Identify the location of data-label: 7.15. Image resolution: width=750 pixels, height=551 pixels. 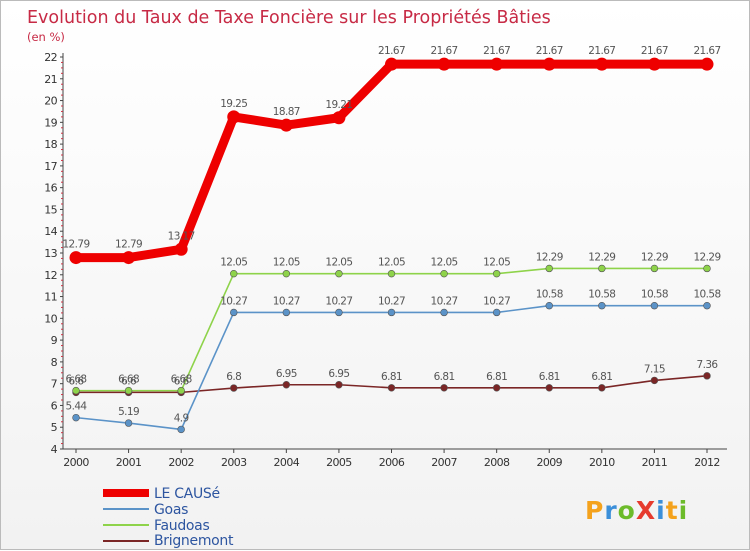
(654, 369).